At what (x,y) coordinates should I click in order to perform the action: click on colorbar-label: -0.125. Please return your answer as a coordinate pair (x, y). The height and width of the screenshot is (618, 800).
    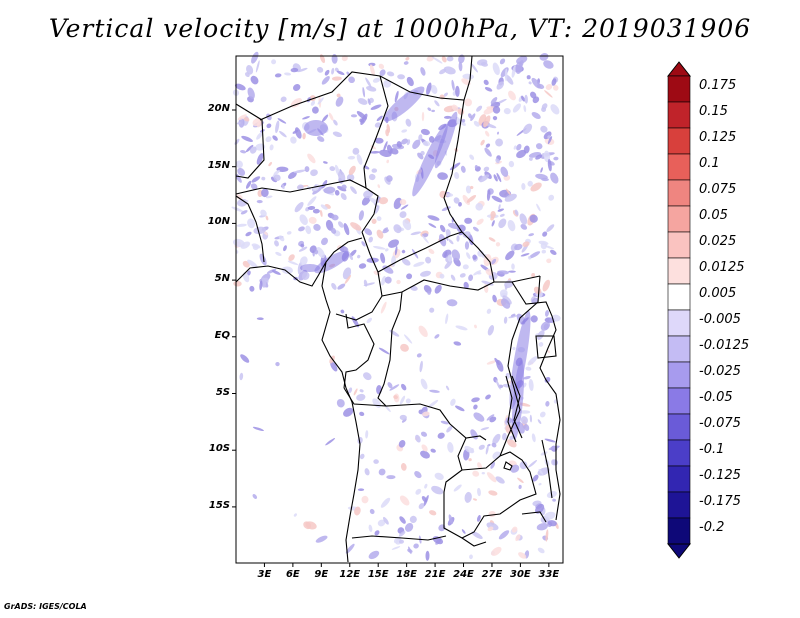
    Looking at the image, I should click on (720, 475).